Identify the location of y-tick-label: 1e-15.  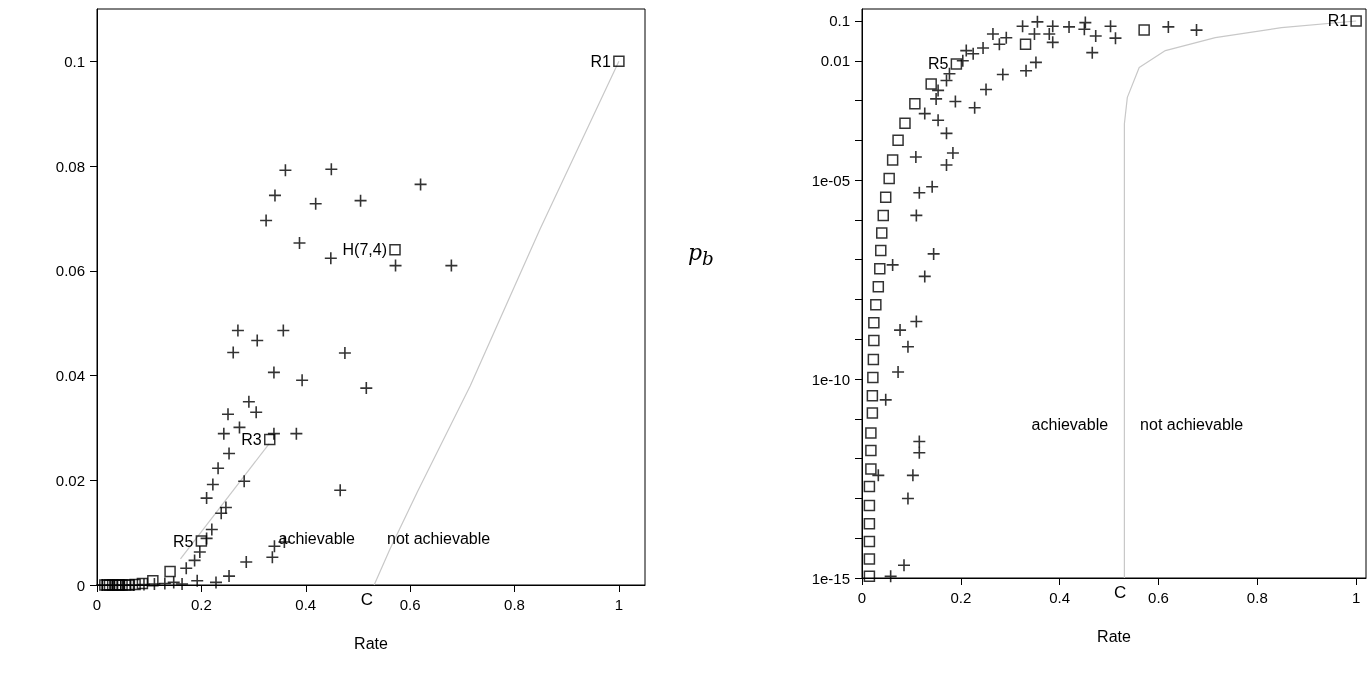
(830, 578).